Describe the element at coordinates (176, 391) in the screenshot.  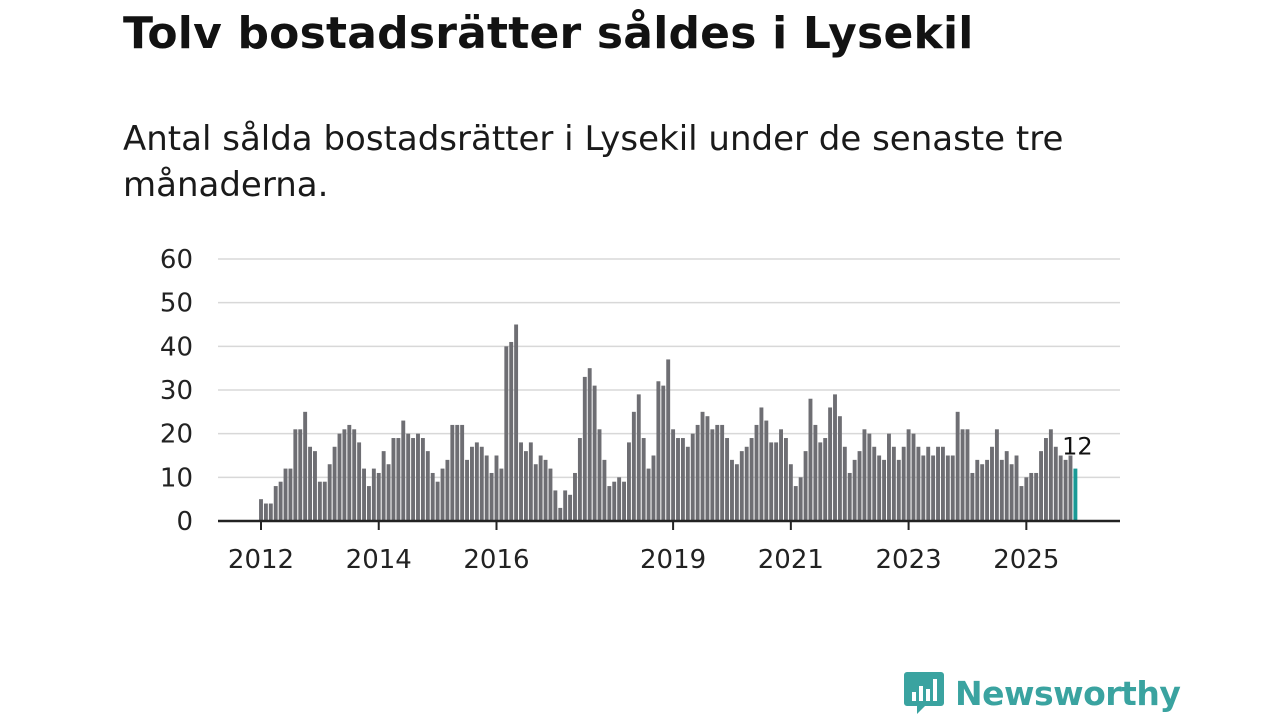
I see `y-tick-label: 30` at that location.